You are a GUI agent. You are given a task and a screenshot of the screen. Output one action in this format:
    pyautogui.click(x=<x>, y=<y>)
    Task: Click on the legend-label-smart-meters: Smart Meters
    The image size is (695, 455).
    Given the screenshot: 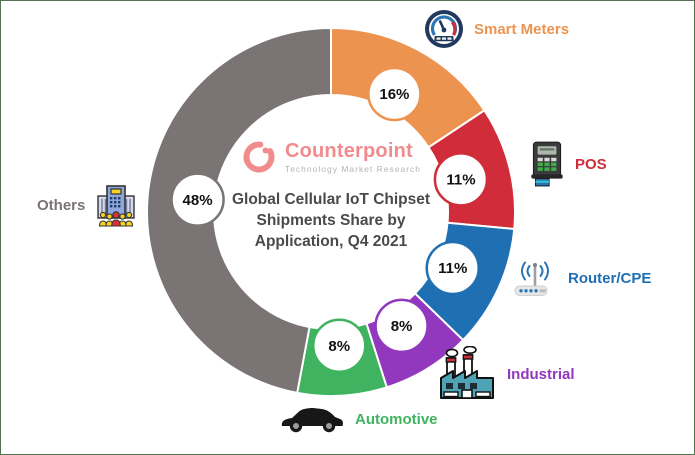 What is the action you would take?
    pyautogui.click(x=522, y=29)
    